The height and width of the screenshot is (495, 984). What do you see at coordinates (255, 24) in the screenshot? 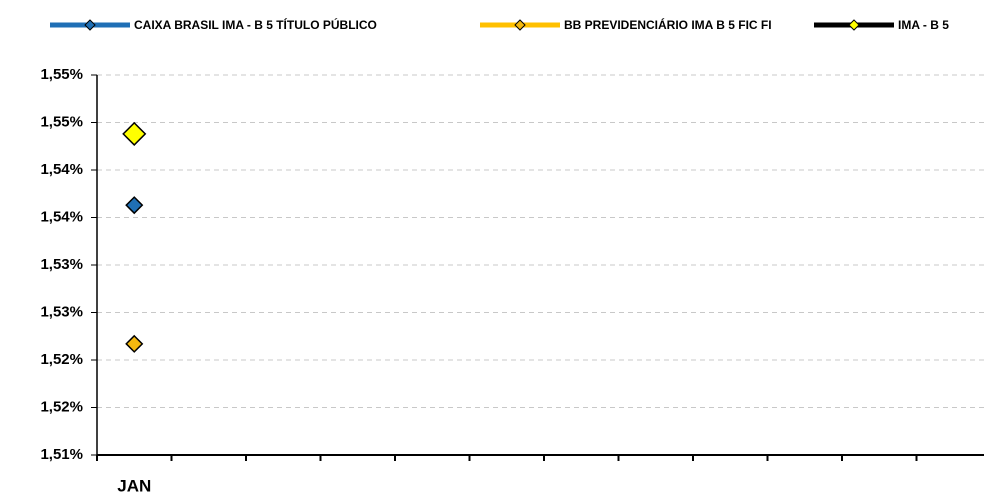
I see `legend-label: CAIXA BRASIL IMA - B 5 TÍTULO PÚBLICO` at bounding box center [255, 24].